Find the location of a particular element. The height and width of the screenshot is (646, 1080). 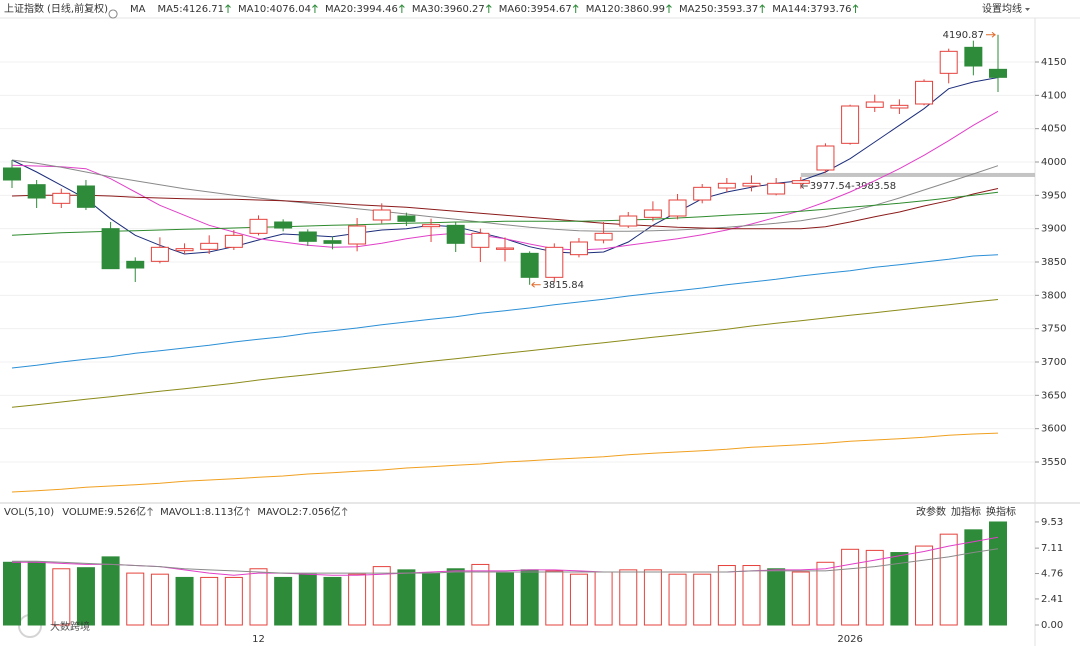

y-tick-label: 4000 is located at coordinates (1053, 162).